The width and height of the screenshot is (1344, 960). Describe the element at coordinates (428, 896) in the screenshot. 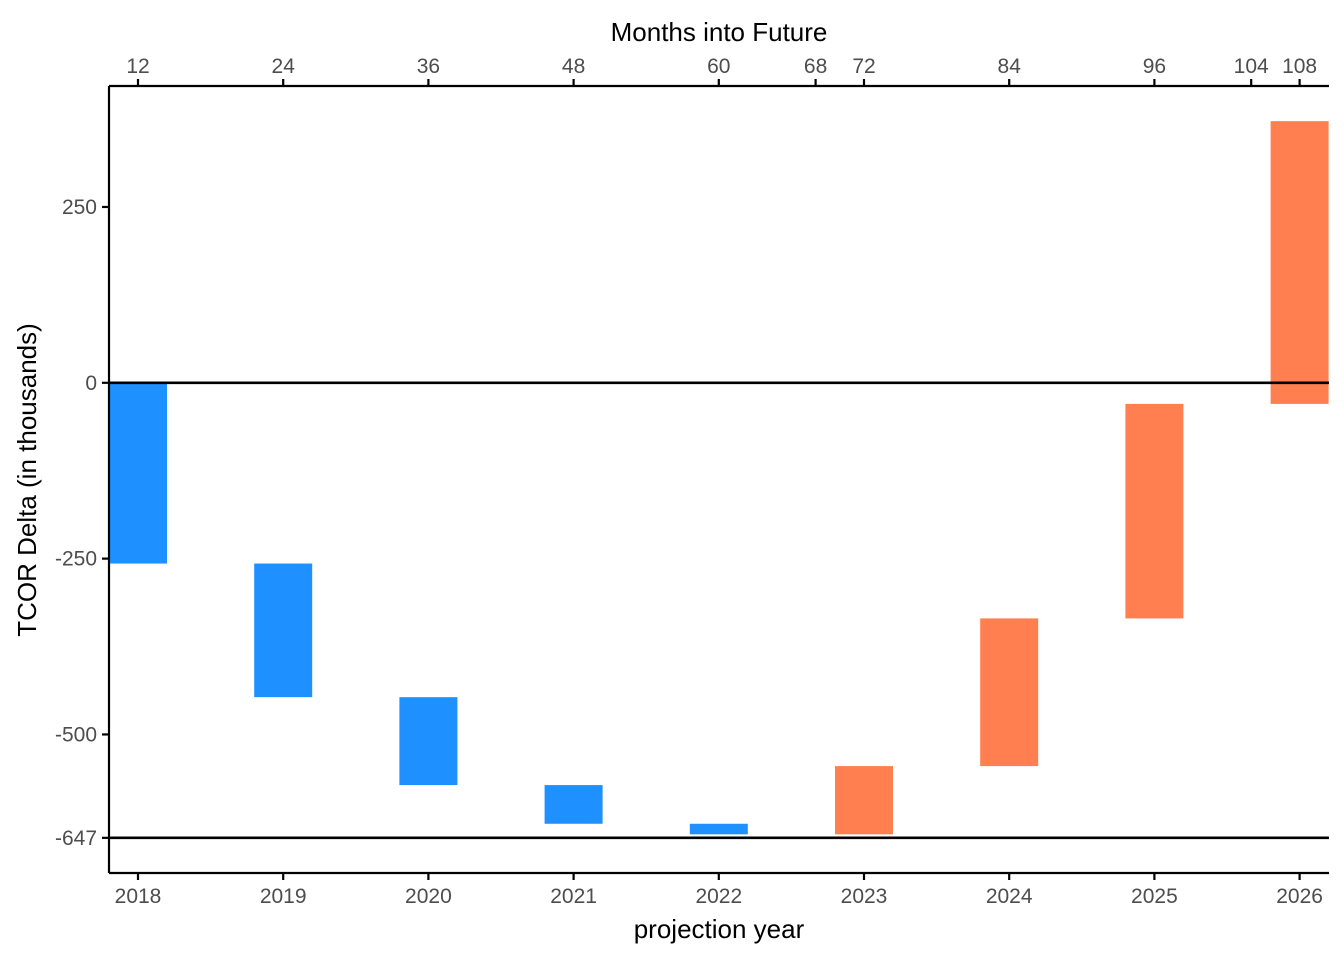

I see `x-tick-label: 2020` at that location.